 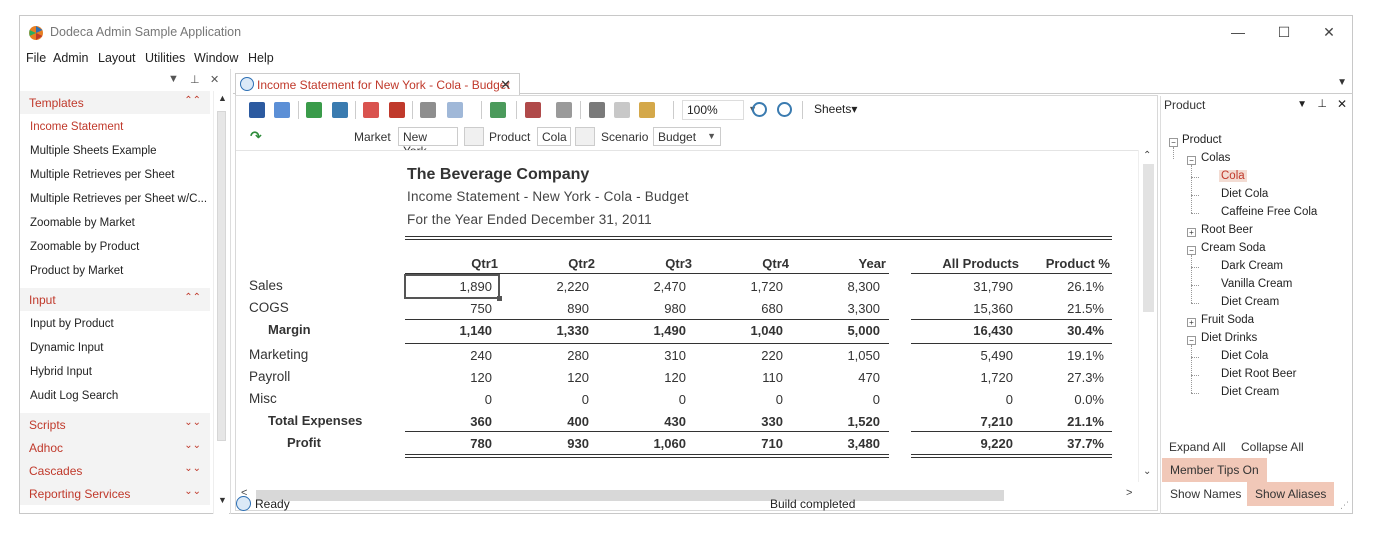 What do you see at coordinates (282, 110) in the screenshot?
I see `save-as-icon` at bounding box center [282, 110].